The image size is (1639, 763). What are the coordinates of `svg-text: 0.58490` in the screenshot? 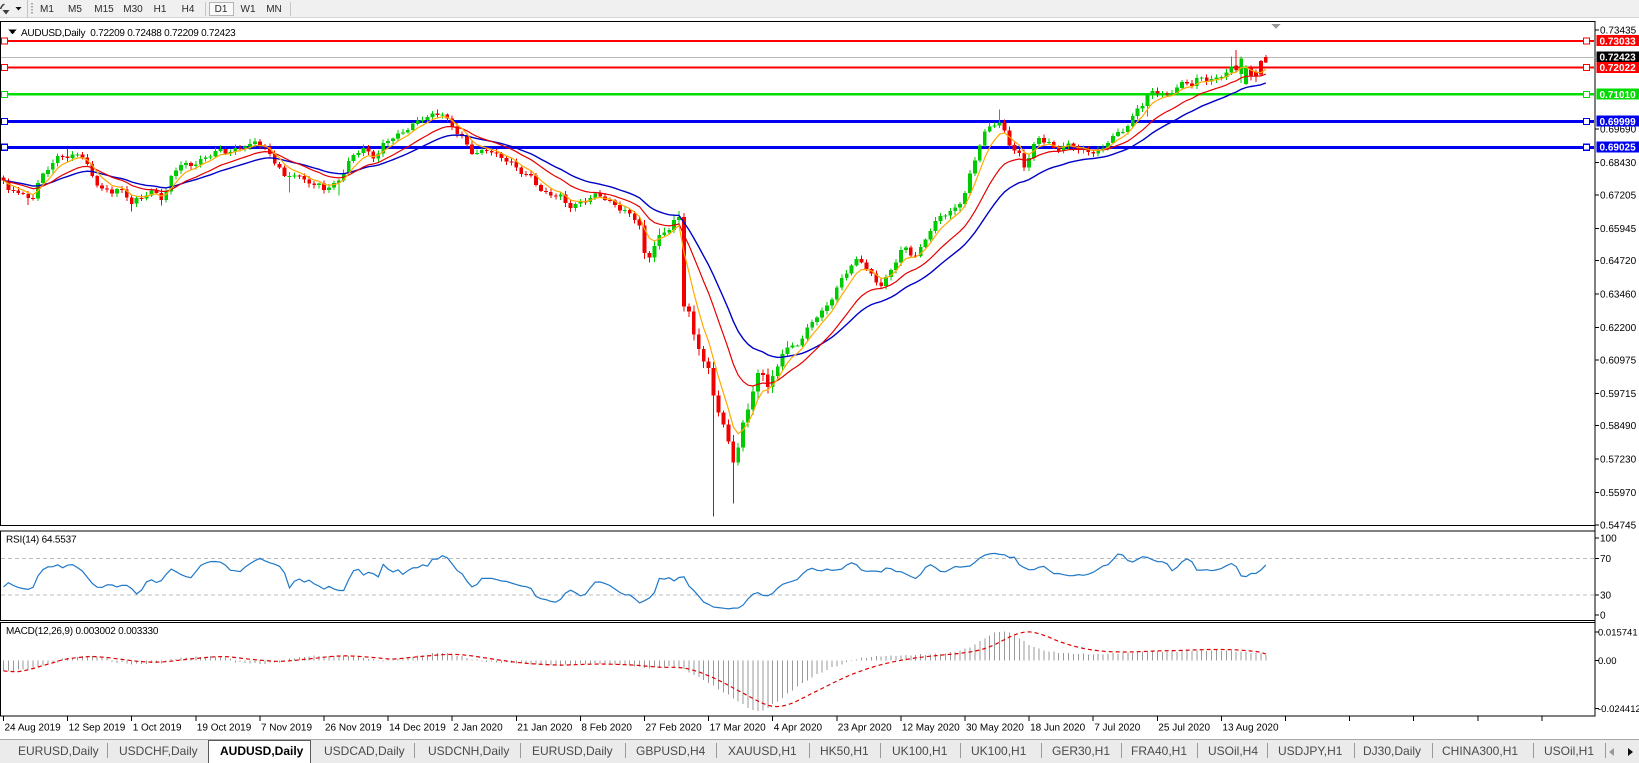 It's located at (1618, 426).